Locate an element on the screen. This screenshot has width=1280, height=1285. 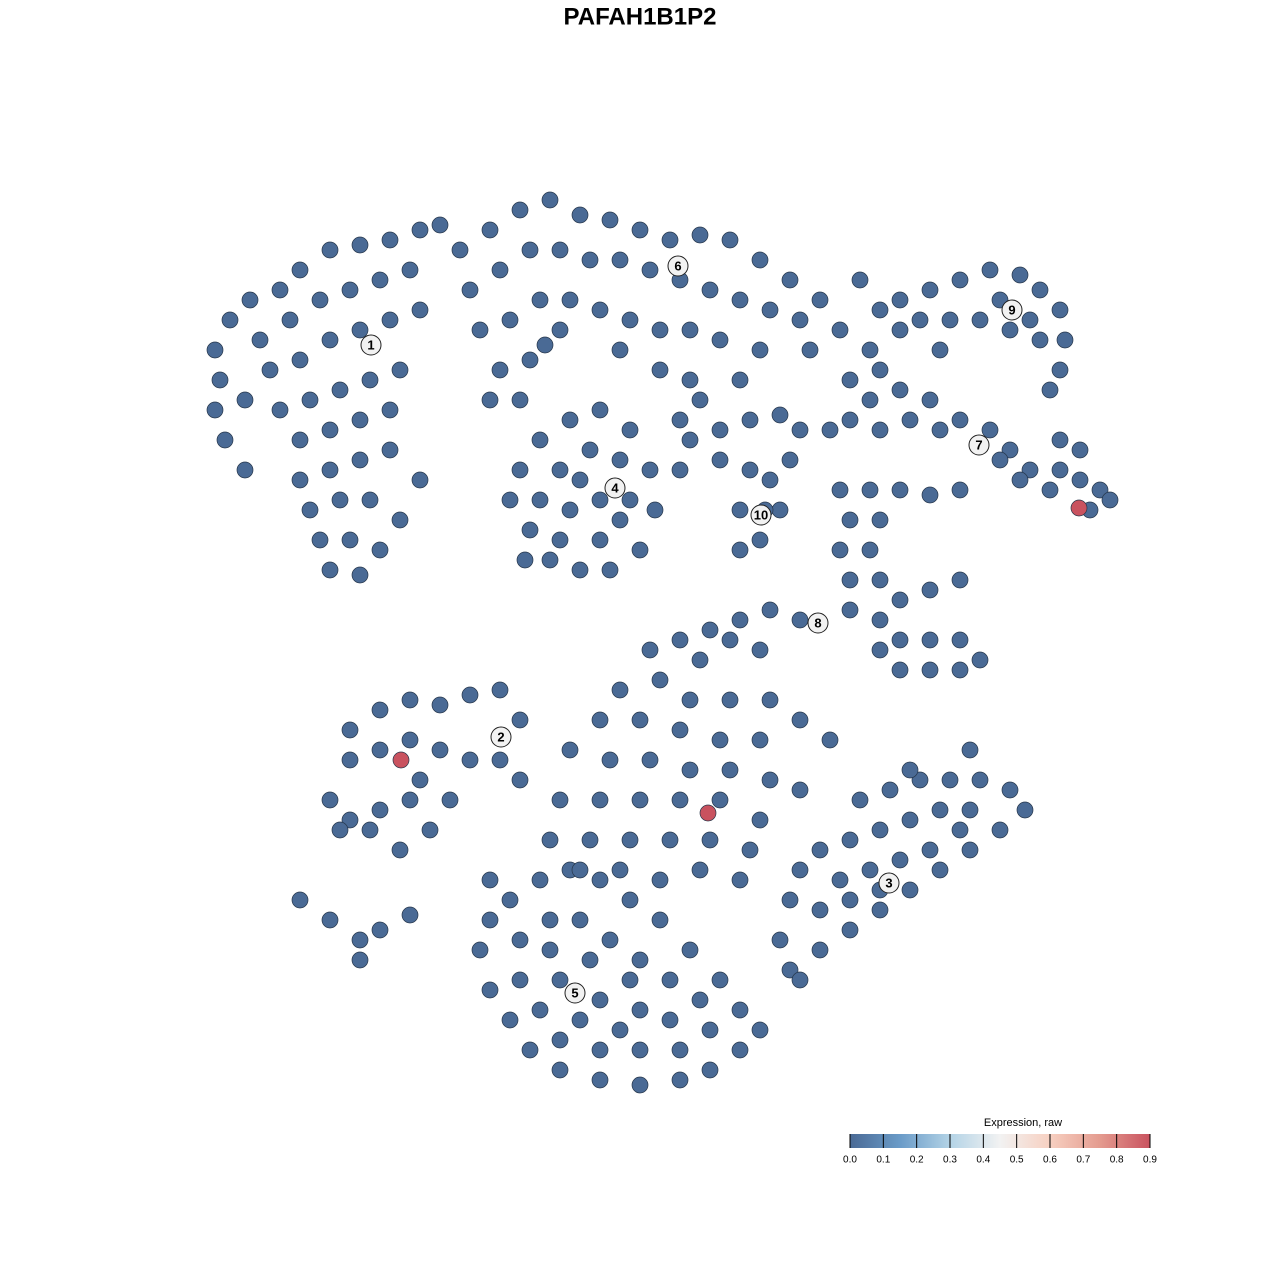
colorbar-tick-label: 0.1 is located at coordinates (883, 1160).